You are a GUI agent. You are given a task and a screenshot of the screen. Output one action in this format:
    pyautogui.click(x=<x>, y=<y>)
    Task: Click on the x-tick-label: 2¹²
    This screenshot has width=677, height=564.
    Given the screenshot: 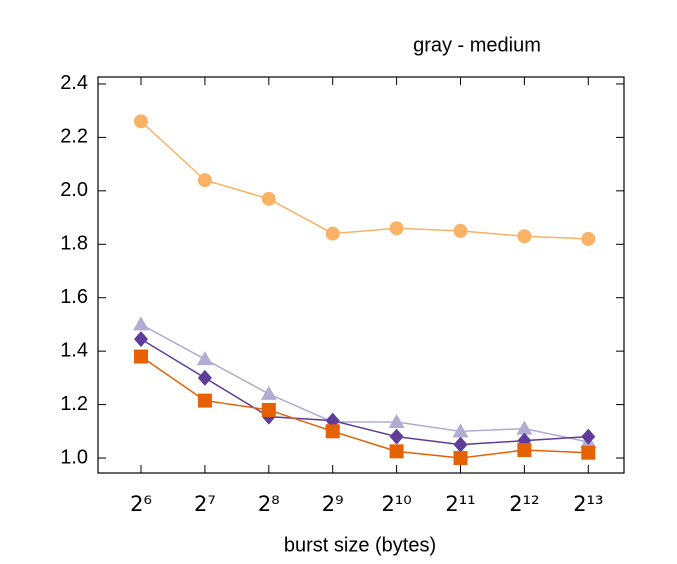 What is the action you would take?
    pyautogui.click(x=524, y=504)
    